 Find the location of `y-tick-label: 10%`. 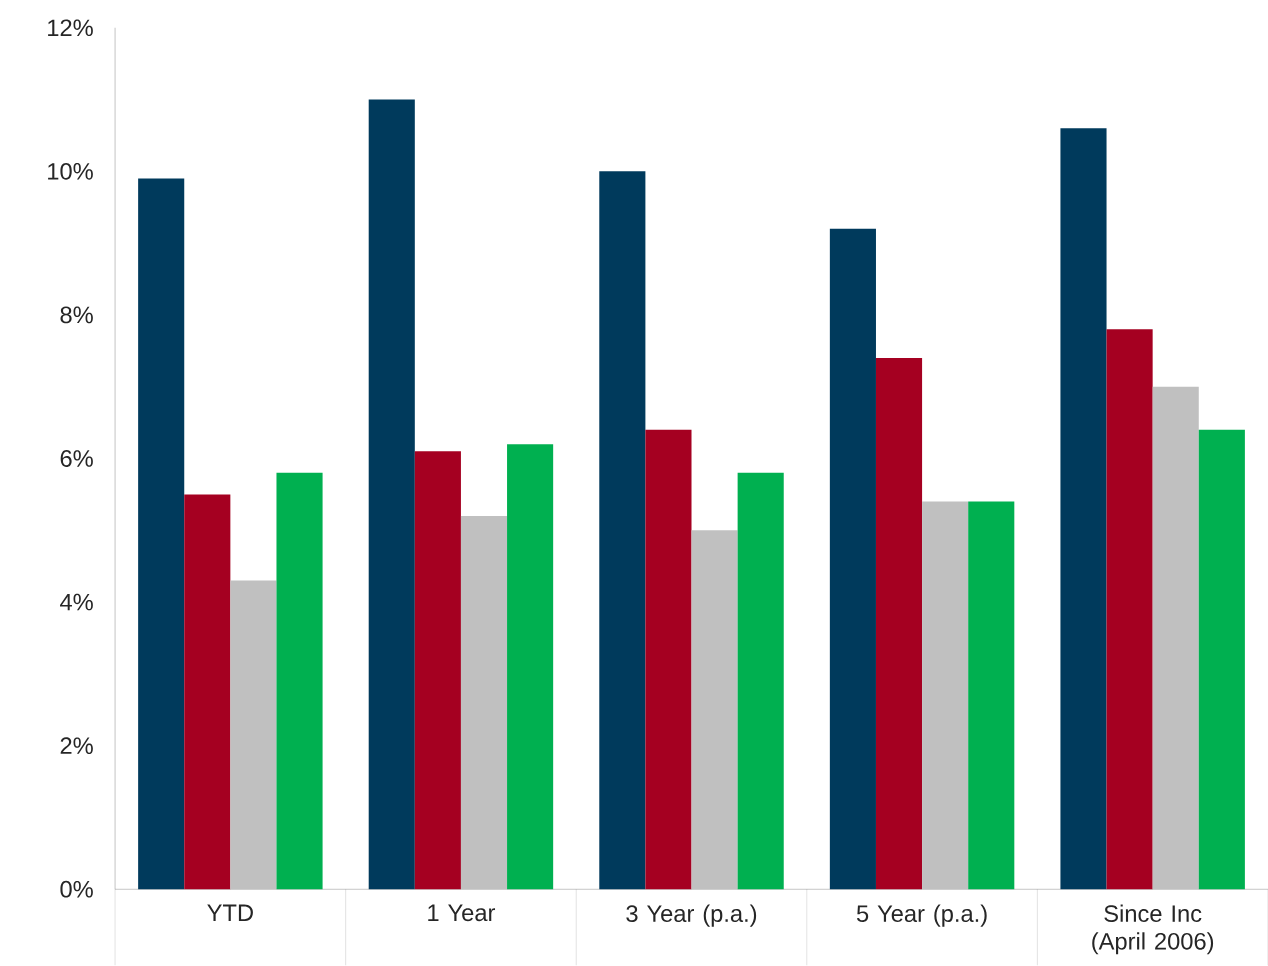

y-tick-label: 10% is located at coordinates (70, 171).